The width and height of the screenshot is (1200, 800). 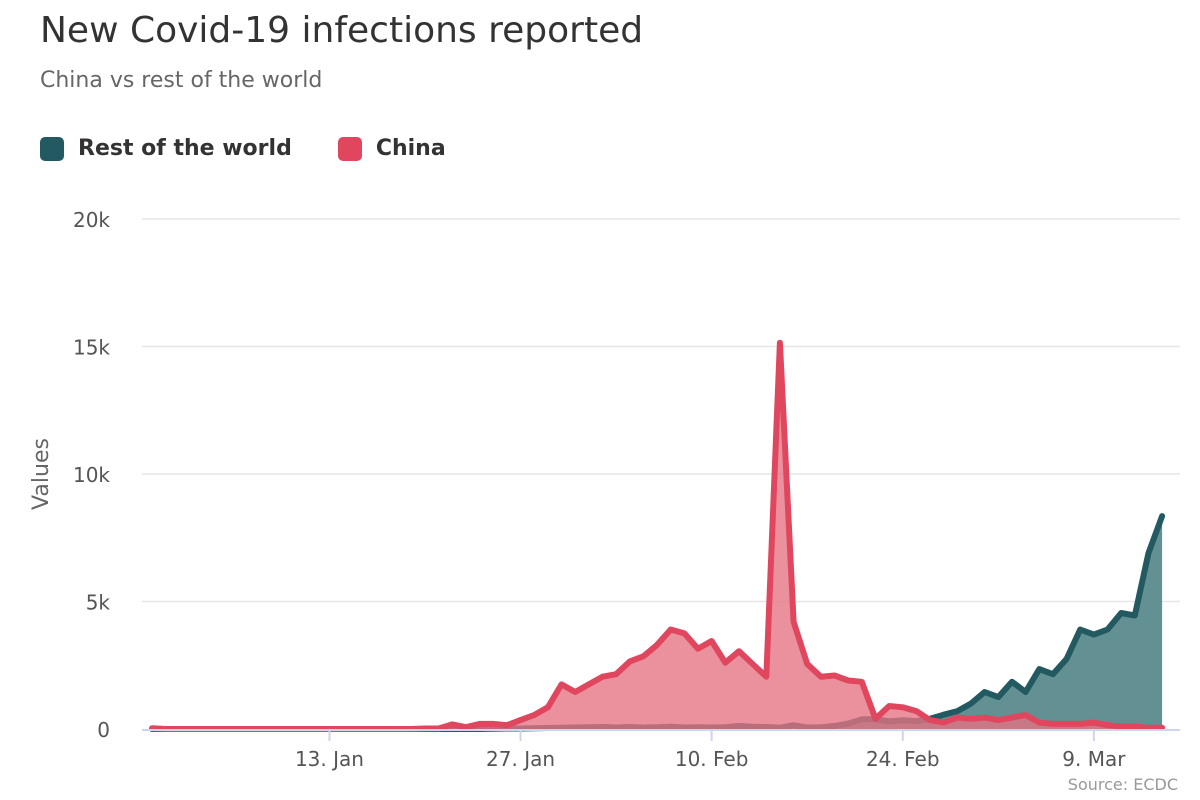 I want to click on legend-item-china: China, so click(x=391, y=148).